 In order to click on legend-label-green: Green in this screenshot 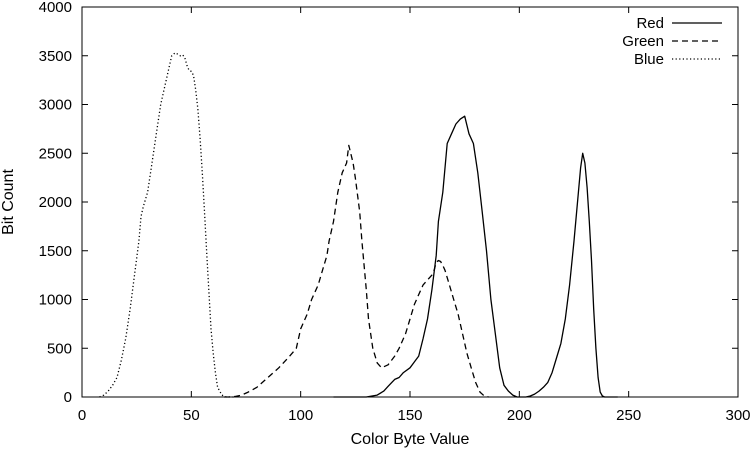, I will do `click(643, 41)`.